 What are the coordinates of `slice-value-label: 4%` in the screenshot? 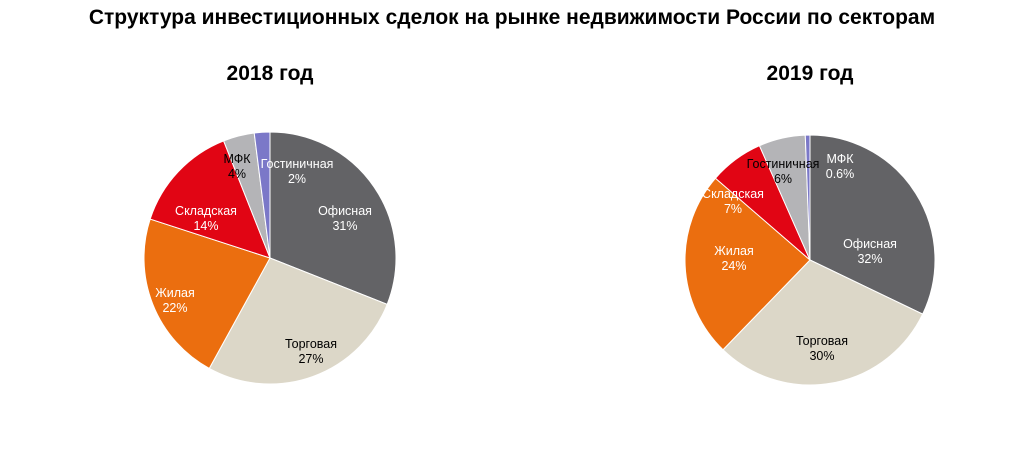 It's located at (237, 174).